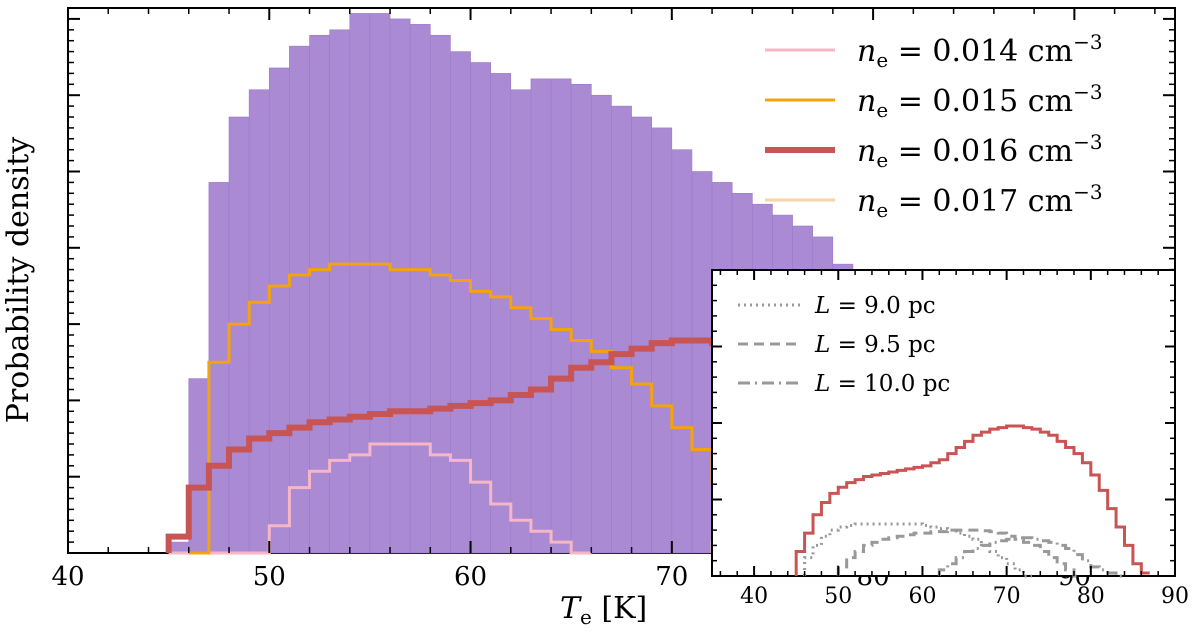  I want to click on x-axis-label: Te [K], so click(603, 610).